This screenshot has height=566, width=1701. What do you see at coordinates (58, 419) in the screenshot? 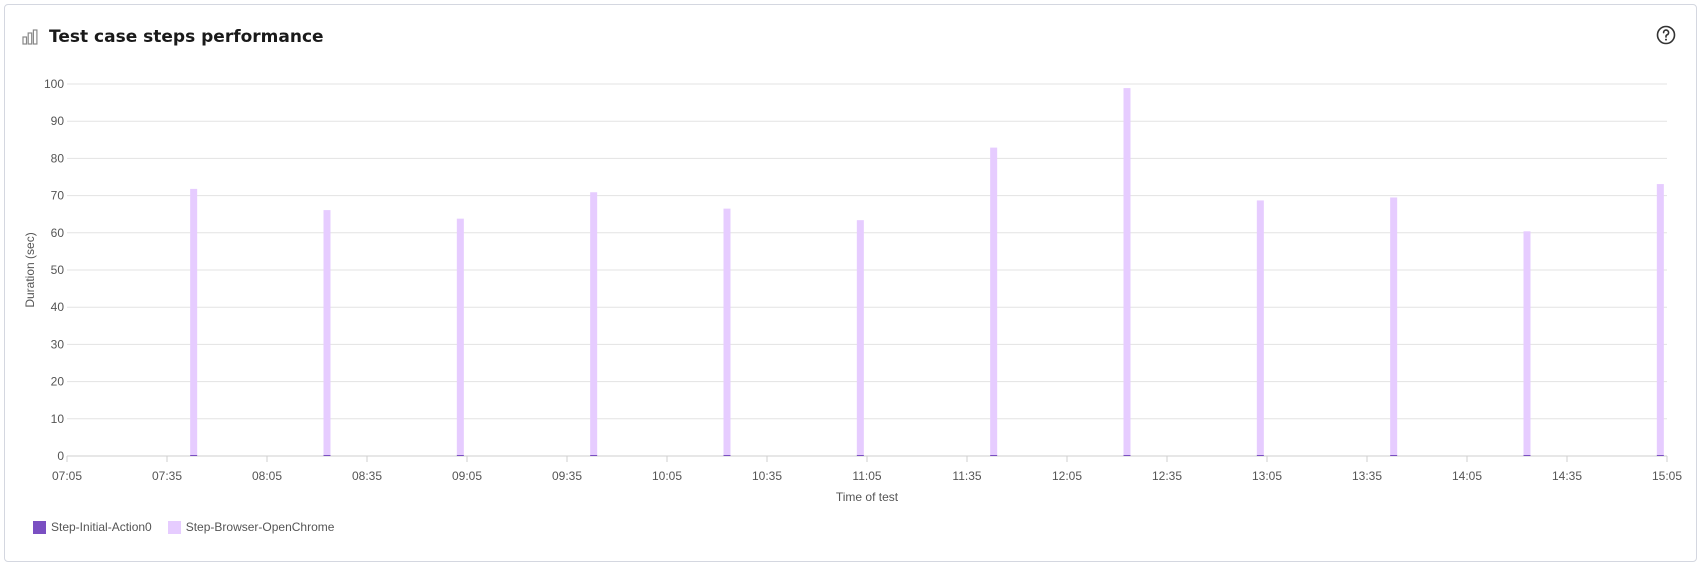
I see `y-tick-label: 10` at bounding box center [58, 419].